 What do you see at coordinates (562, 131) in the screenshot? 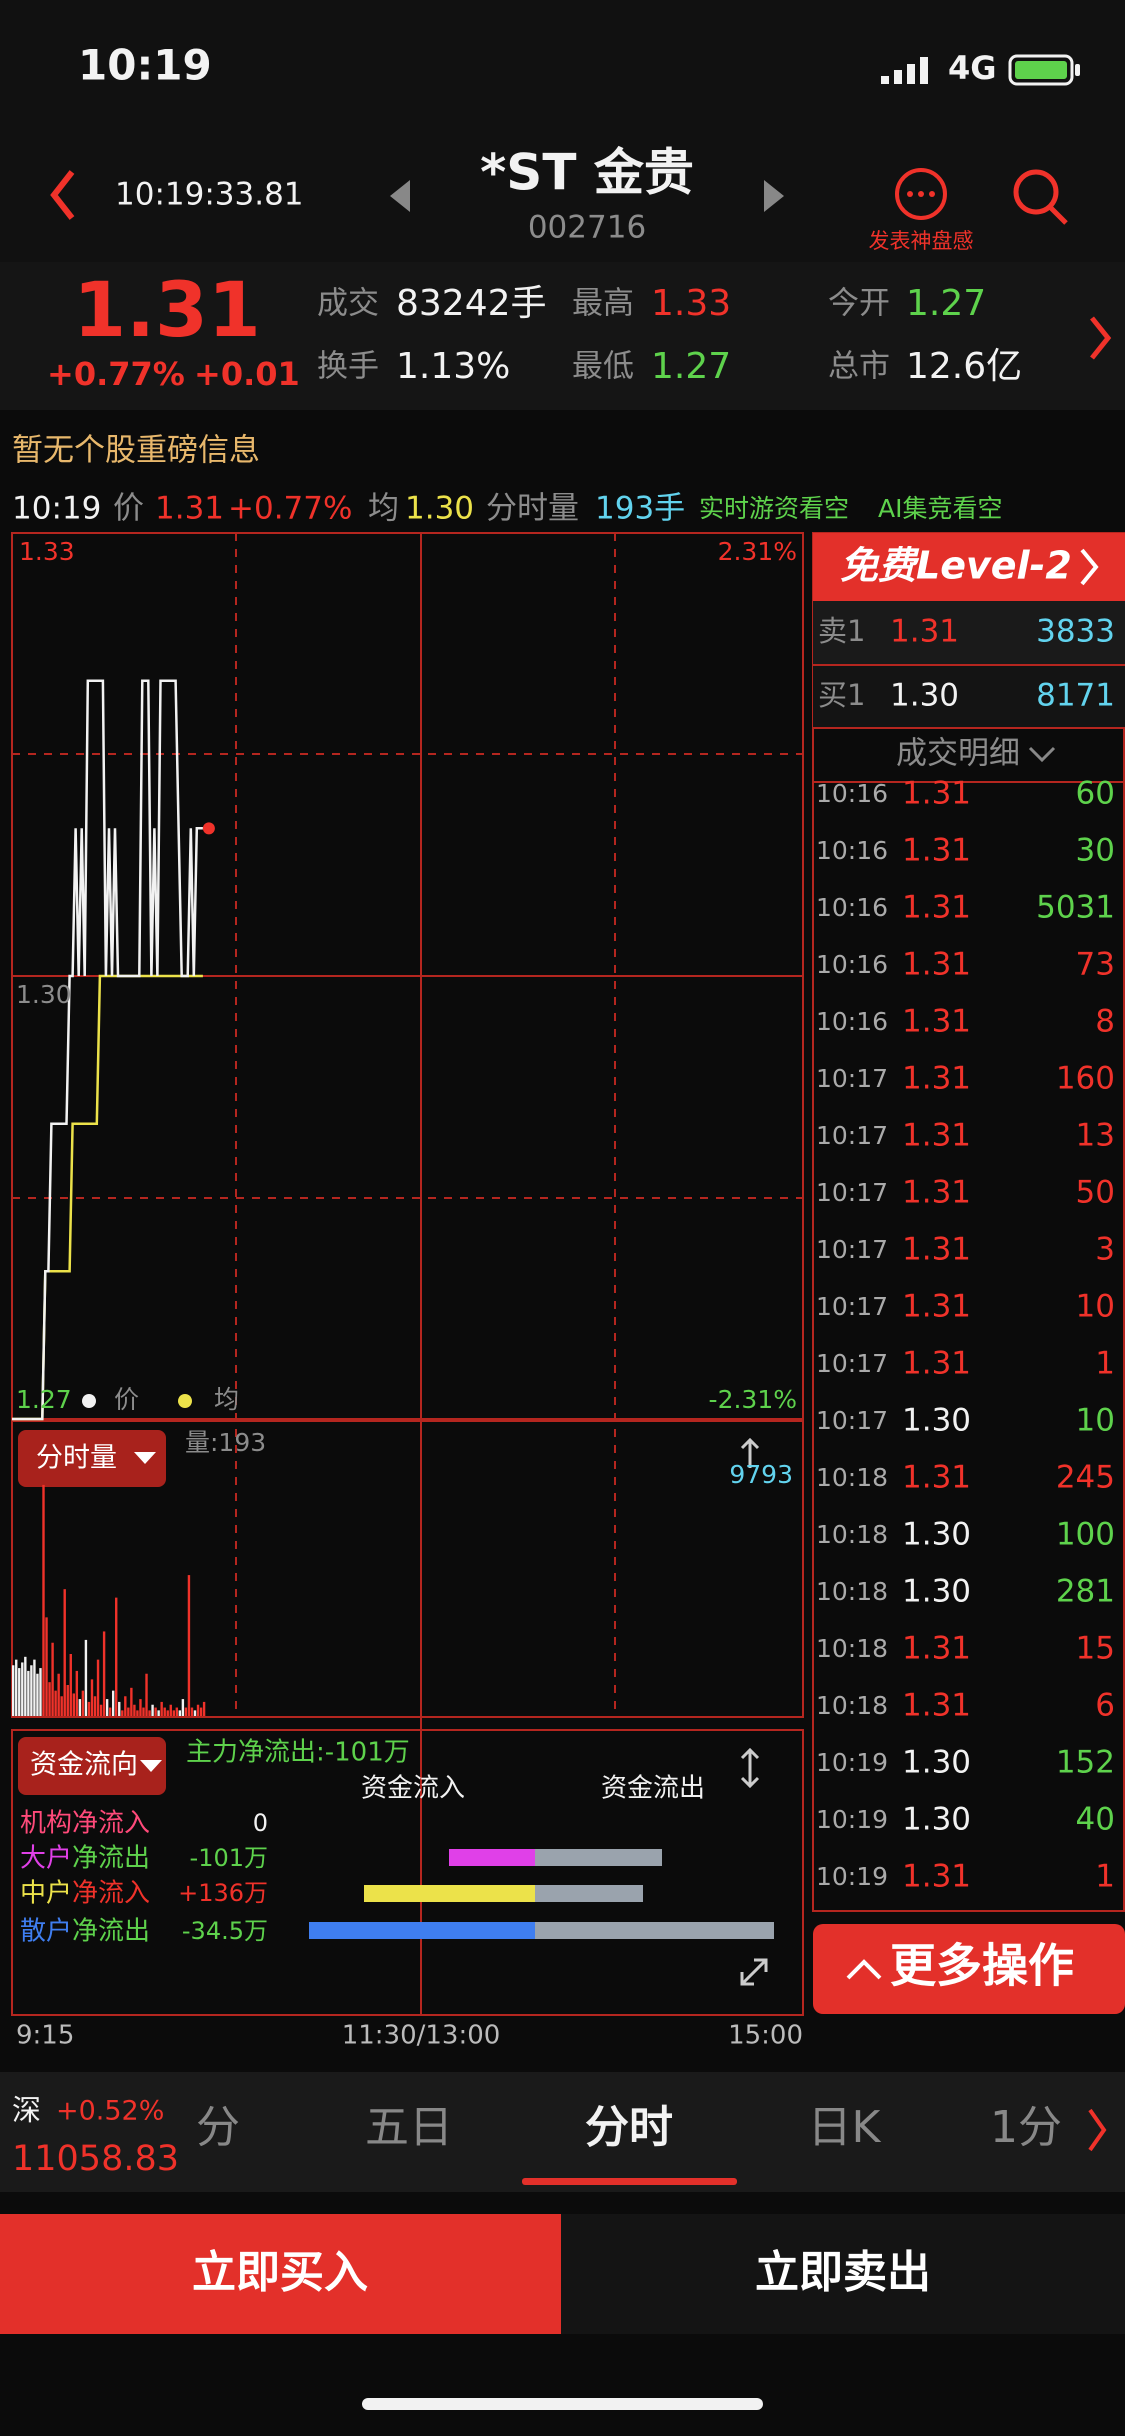
I see `header-bg` at bounding box center [562, 131].